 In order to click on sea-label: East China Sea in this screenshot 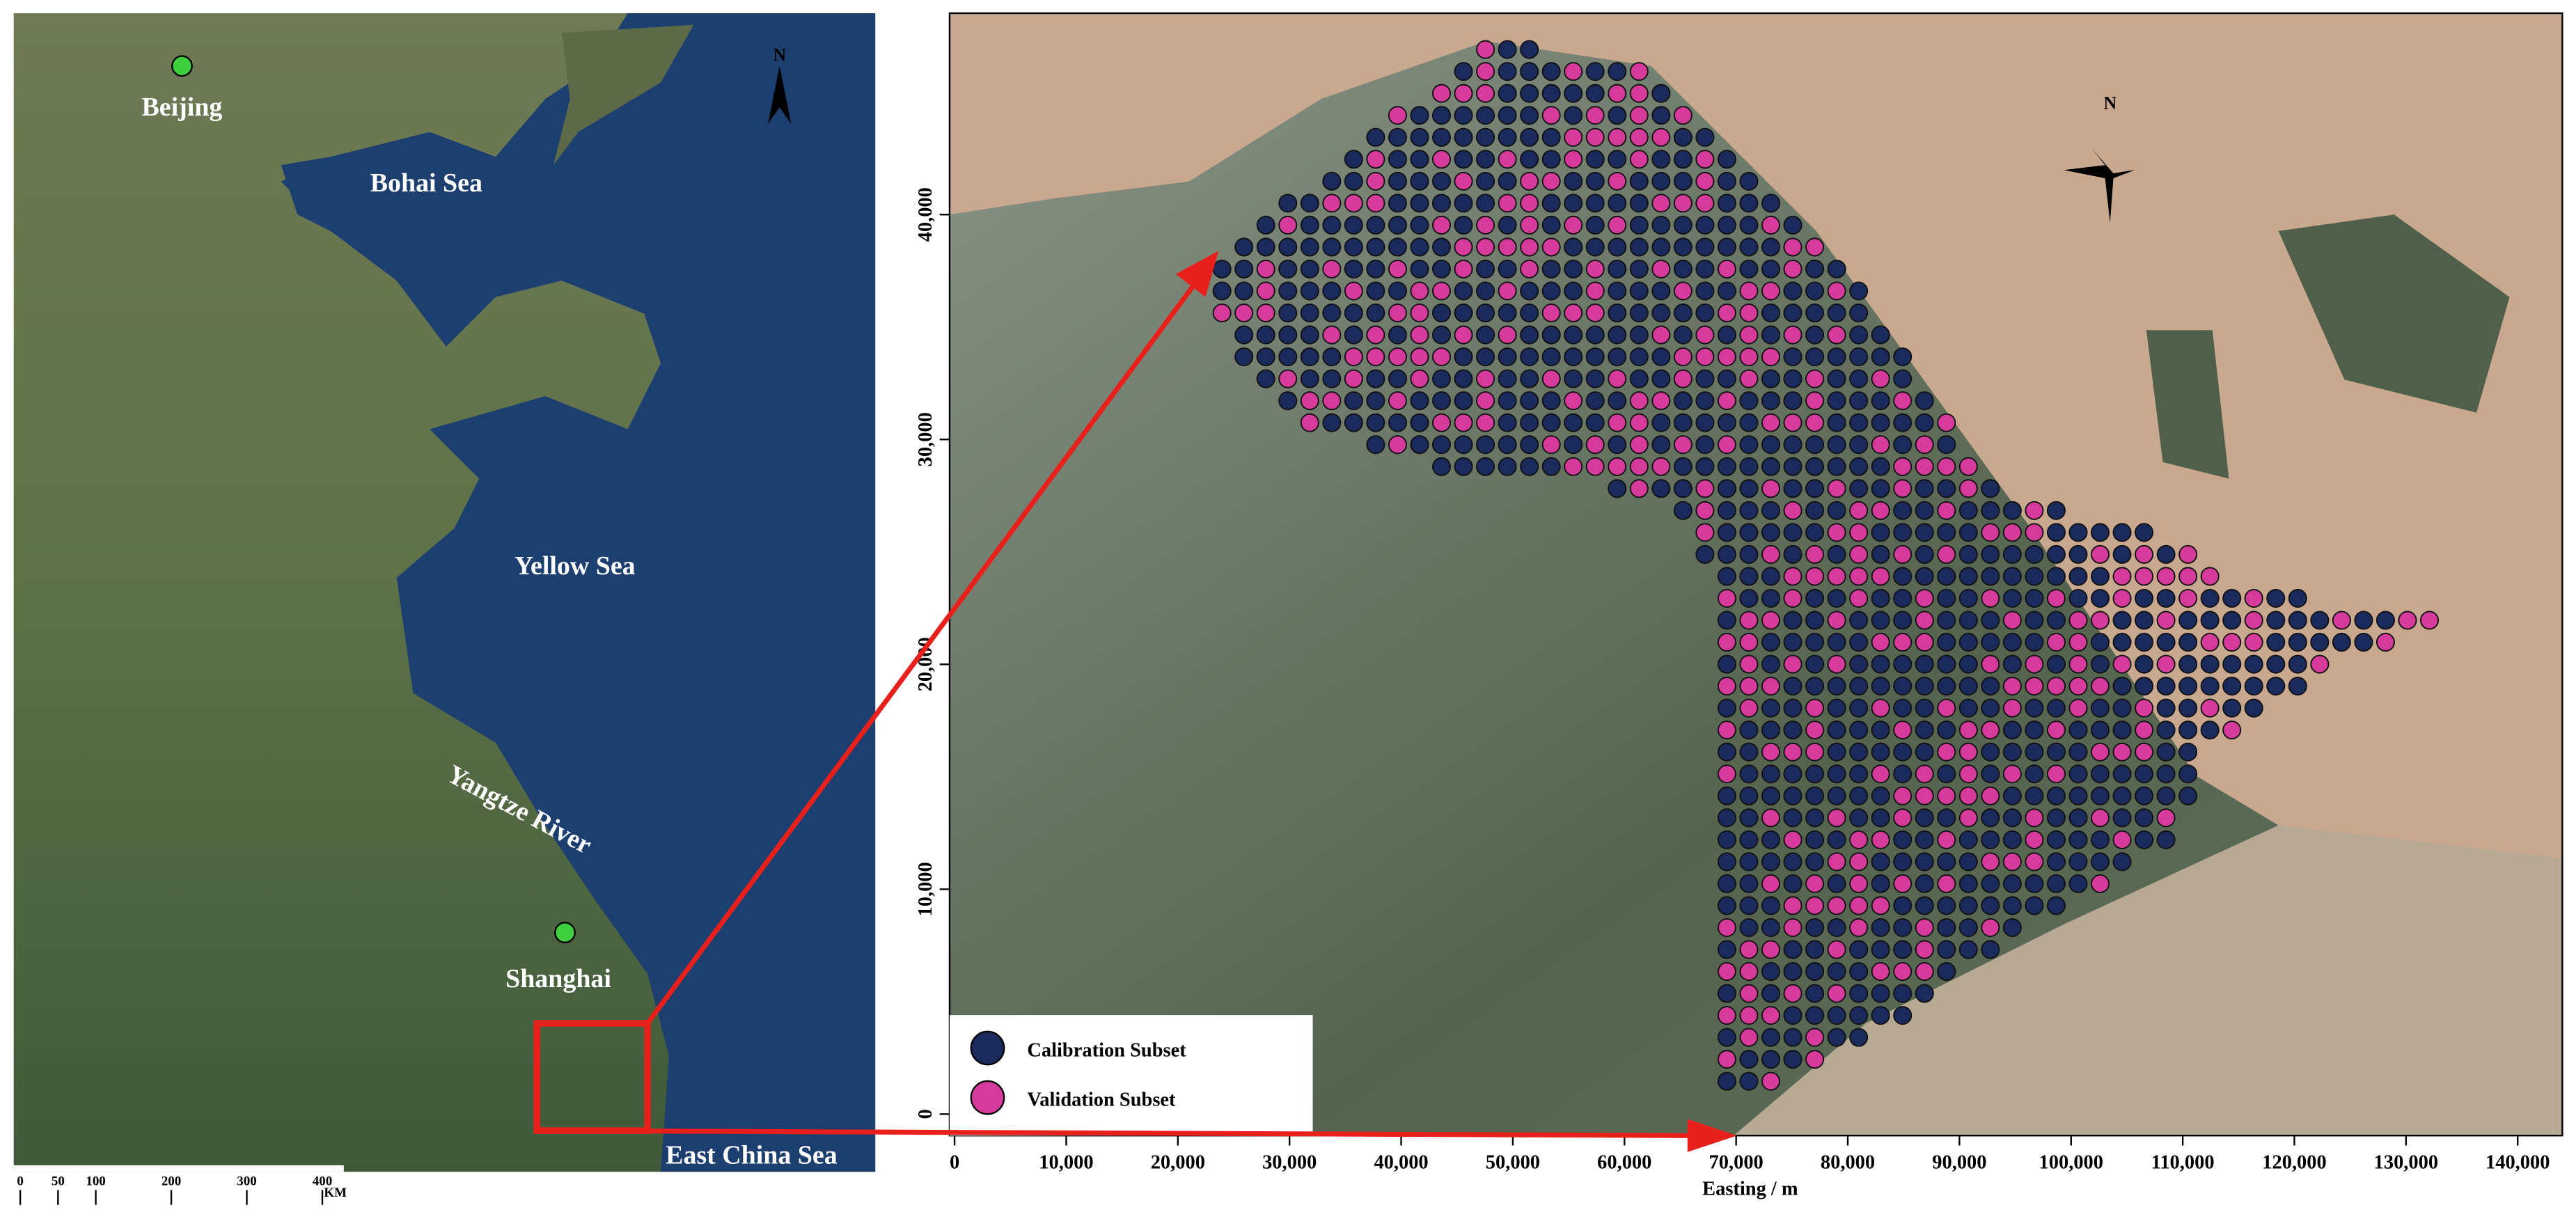, I will do `click(752, 1155)`.